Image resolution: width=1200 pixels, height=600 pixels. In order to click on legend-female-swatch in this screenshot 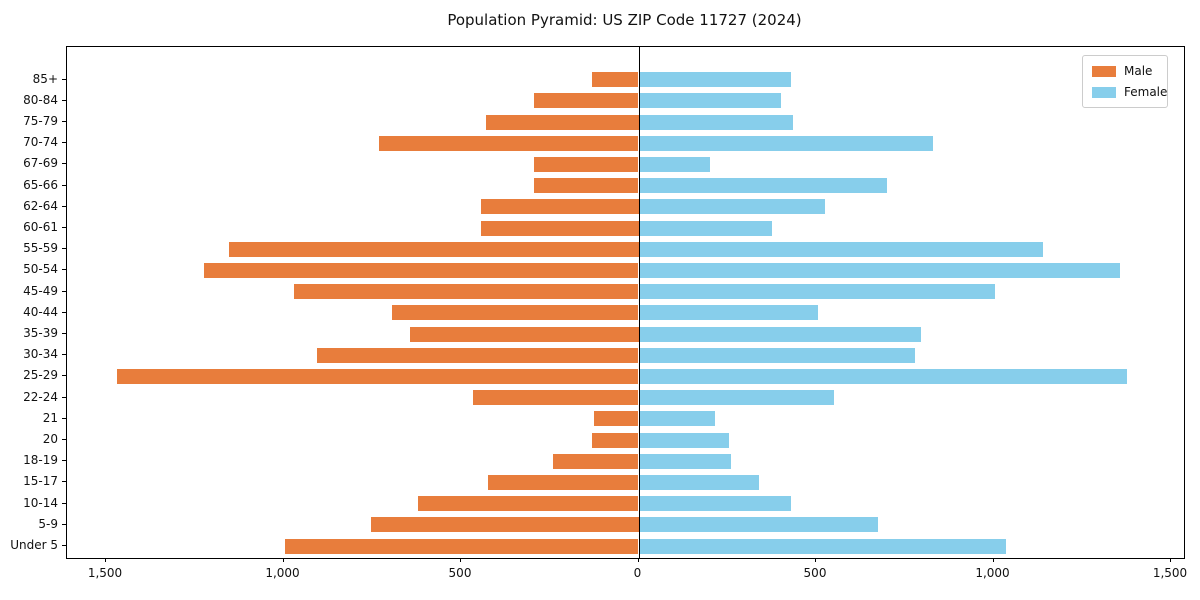, I will do `click(1104, 92)`.